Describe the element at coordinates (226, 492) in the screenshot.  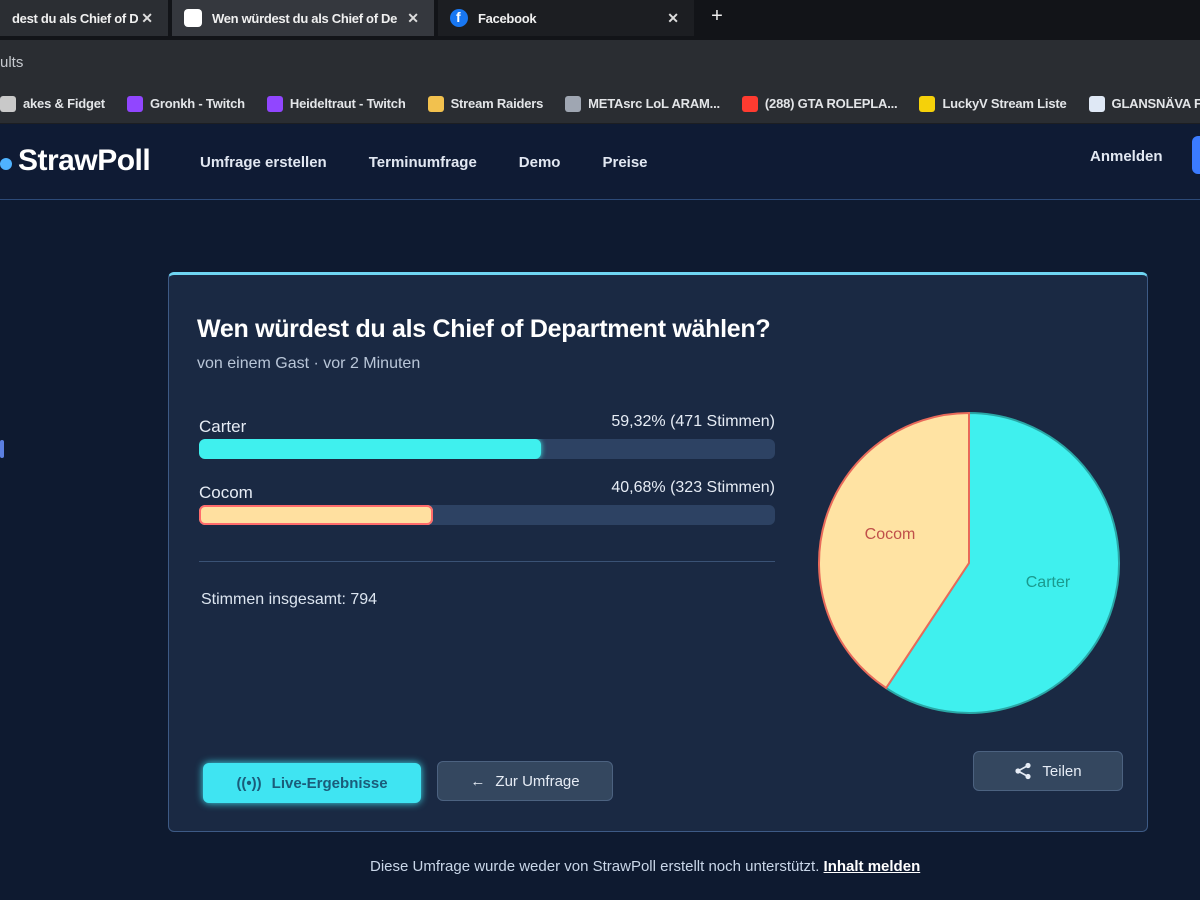
I see `option-label-cocom: Cocom` at that location.